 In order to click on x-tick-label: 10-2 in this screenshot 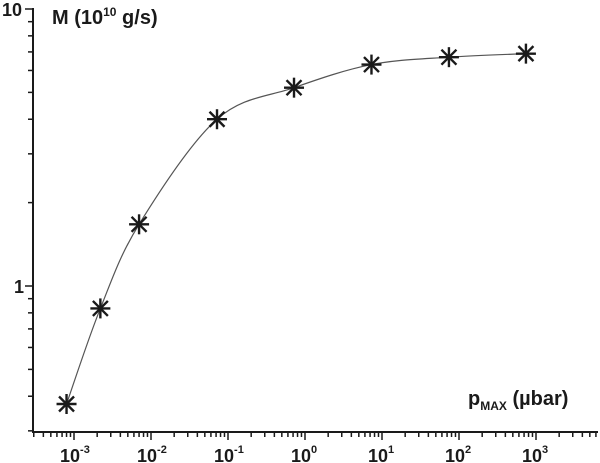, I will do `click(152, 453)`.